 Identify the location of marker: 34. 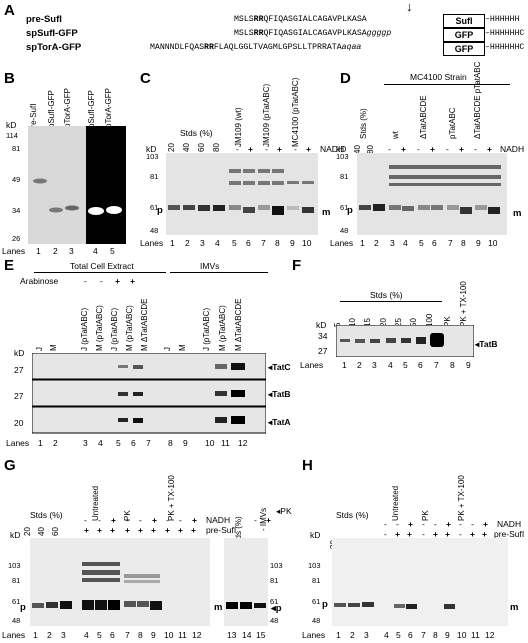
(323, 336).